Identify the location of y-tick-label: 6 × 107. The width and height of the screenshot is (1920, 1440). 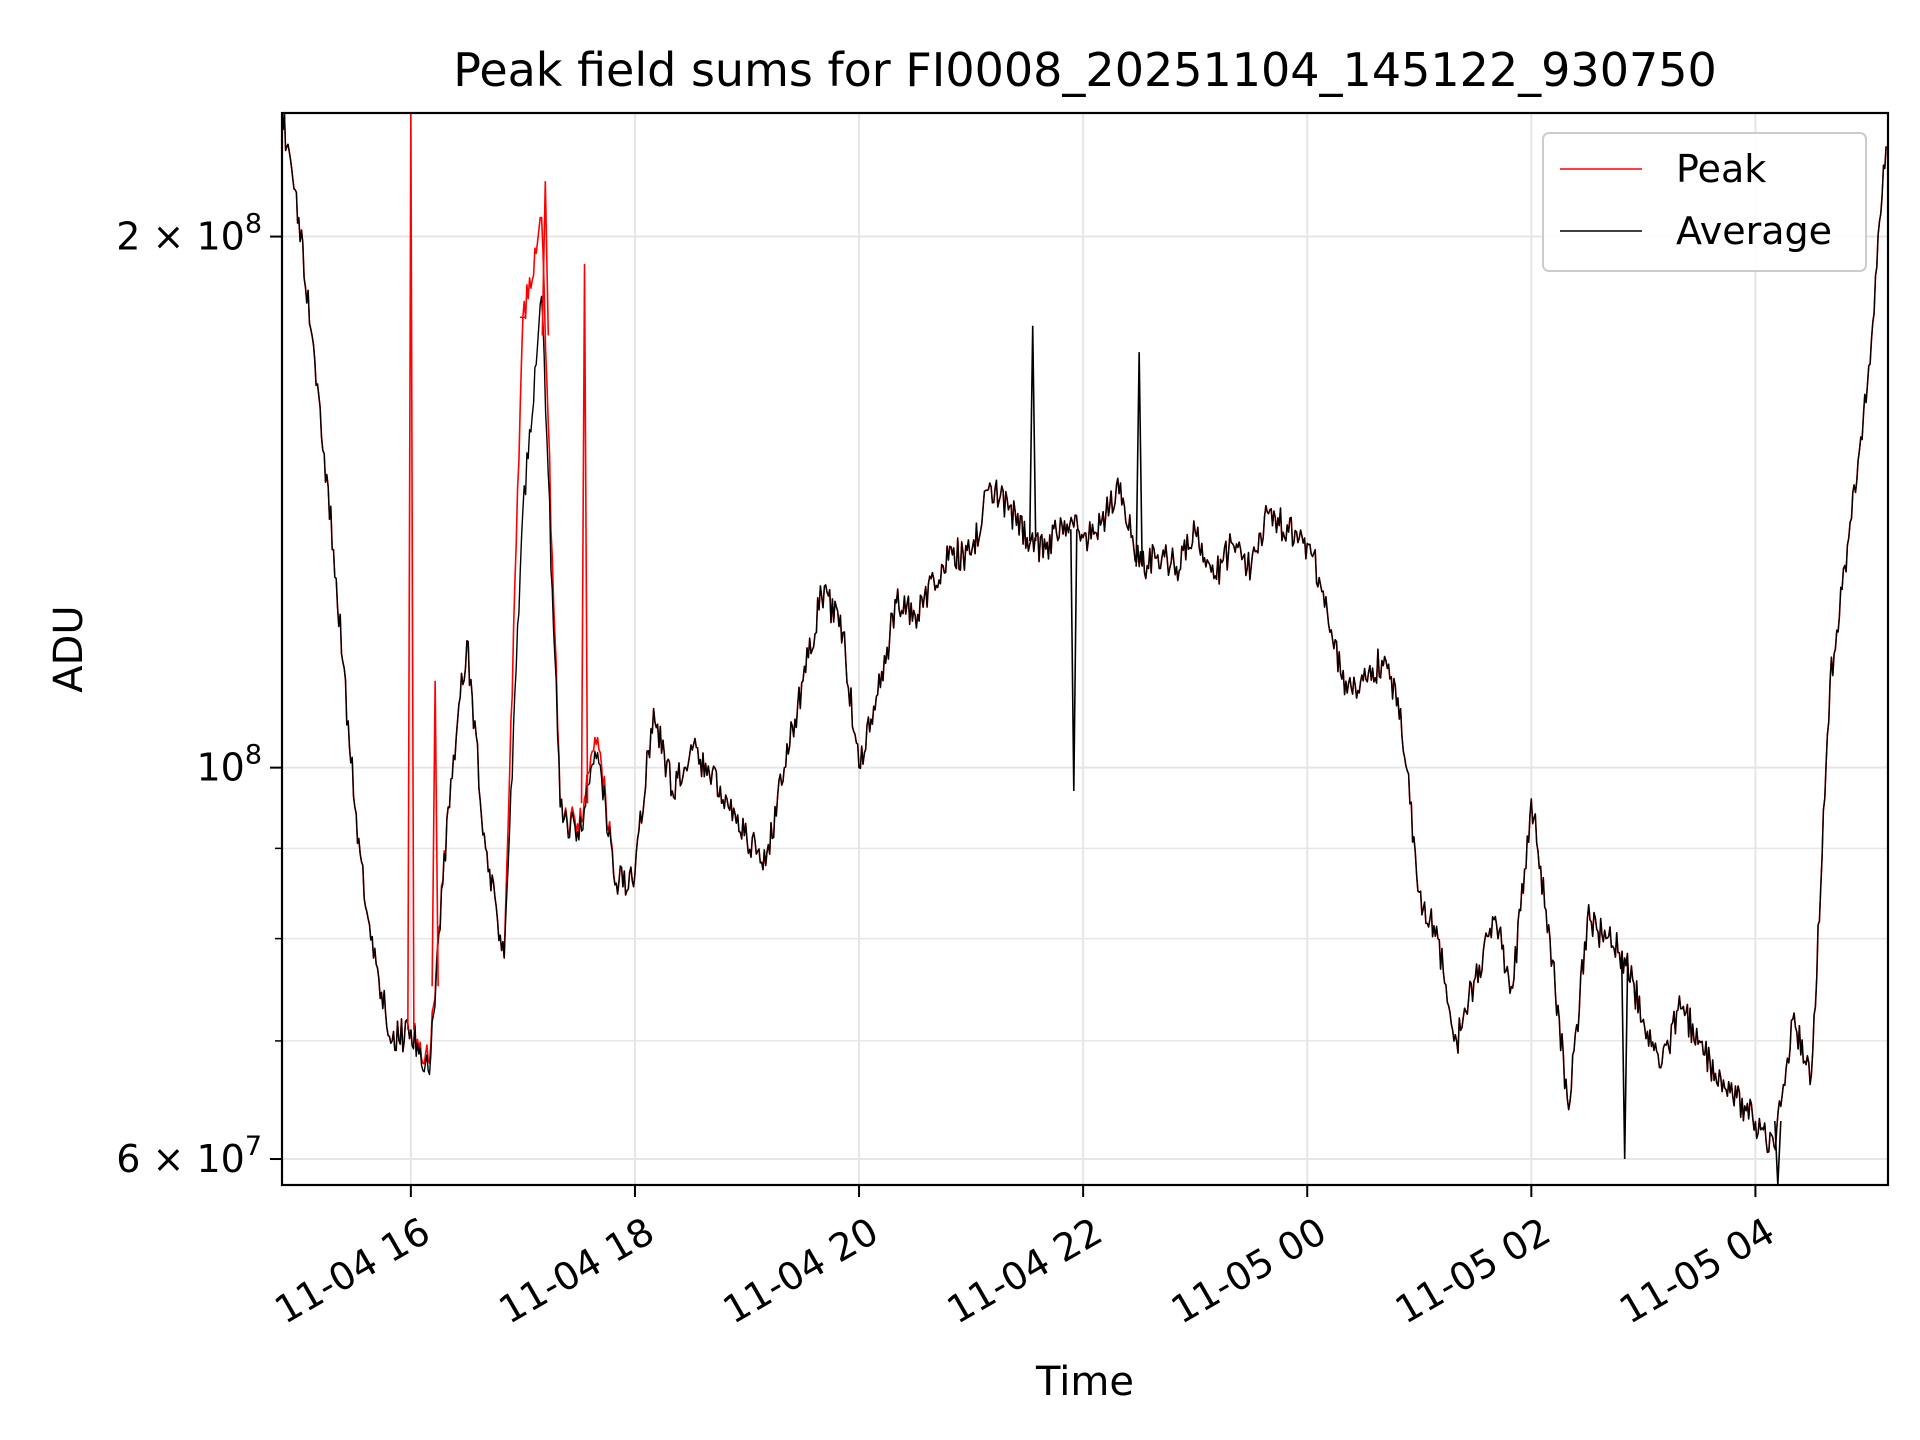
(189, 1156).